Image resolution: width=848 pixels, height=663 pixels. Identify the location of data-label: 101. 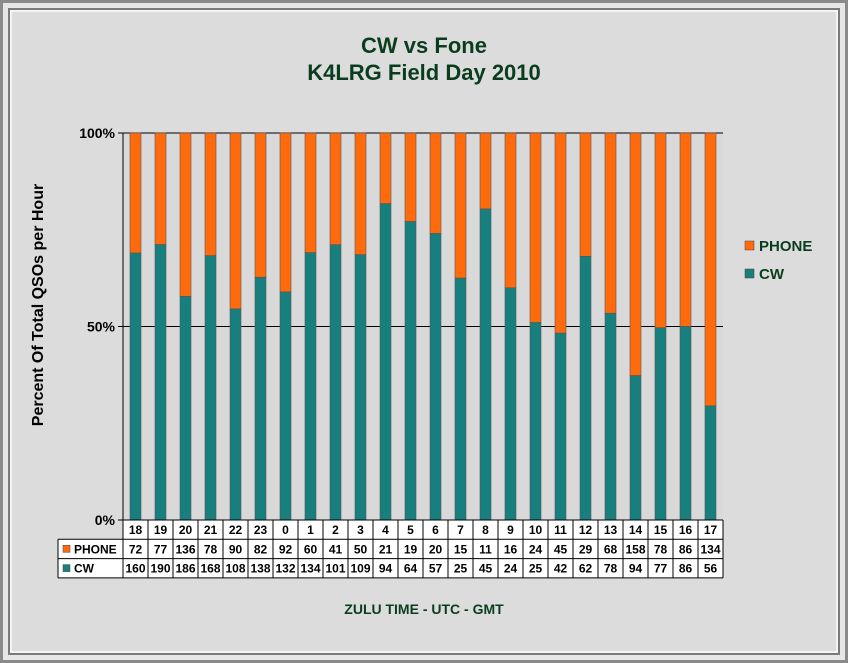
(335, 569).